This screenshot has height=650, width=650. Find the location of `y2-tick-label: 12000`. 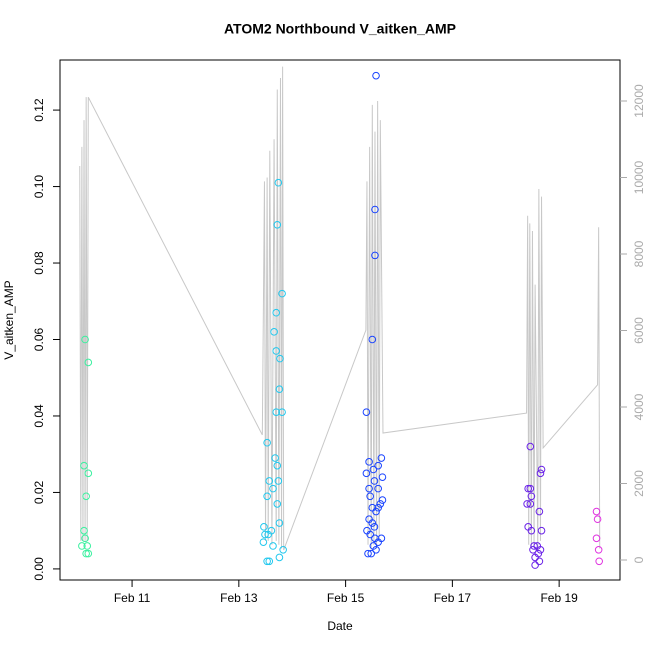

y2-tick-label: 12000 is located at coordinates (639, 101).